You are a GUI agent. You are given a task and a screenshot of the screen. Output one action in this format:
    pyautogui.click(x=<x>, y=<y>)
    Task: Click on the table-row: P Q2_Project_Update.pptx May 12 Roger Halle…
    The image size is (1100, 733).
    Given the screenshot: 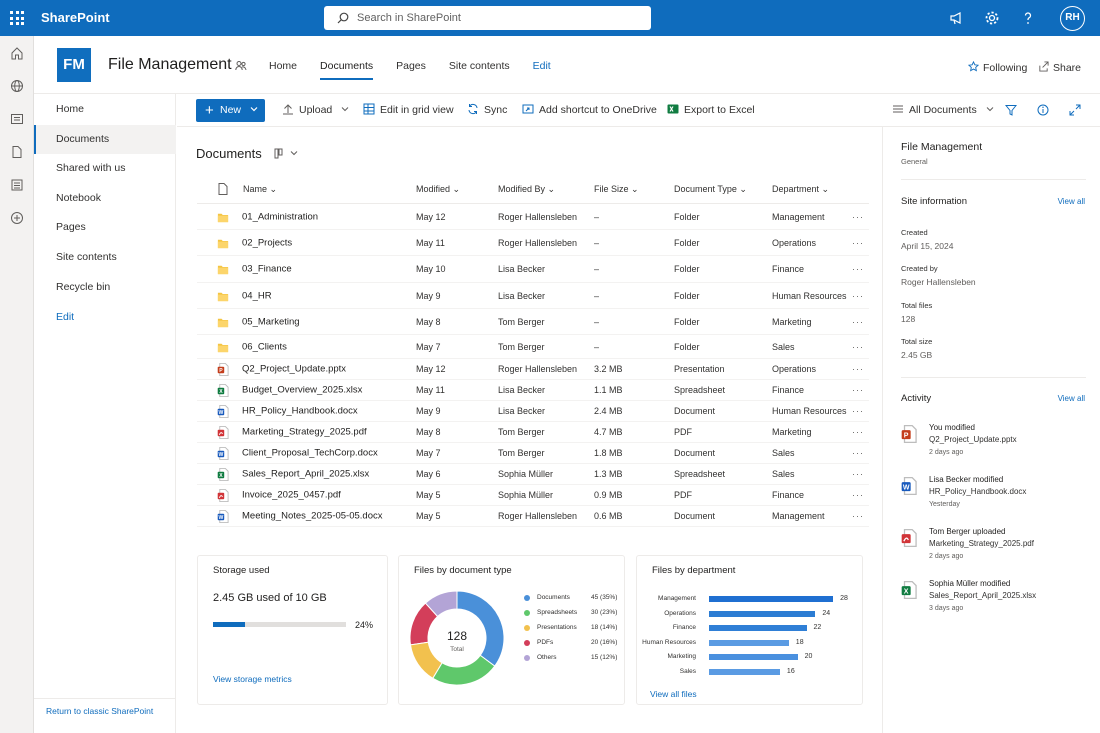 What is the action you would take?
    pyautogui.click(x=533, y=369)
    